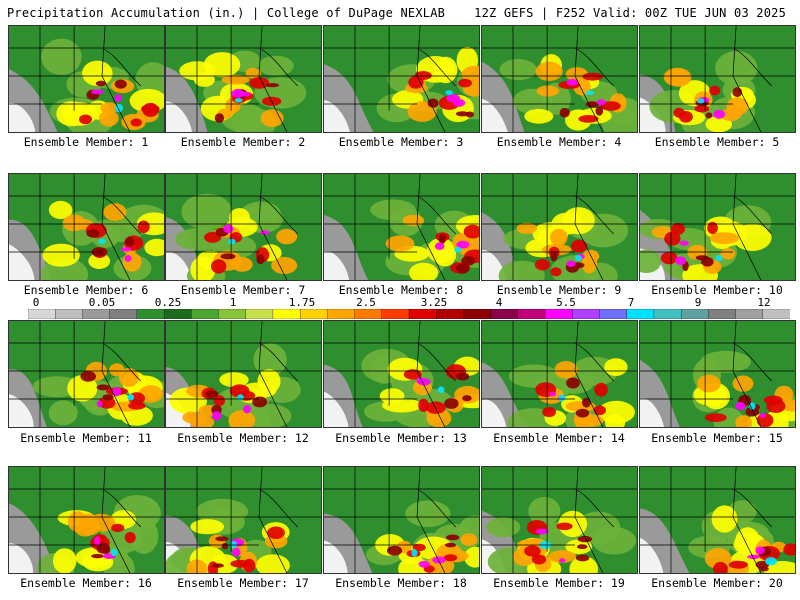 Image resolution: width=800 pixels, height=600 pixels. What do you see at coordinates (168, 302) in the screenshot?
I see `colorbar-tick-label: 0.25` at bounding box center [168, 302].